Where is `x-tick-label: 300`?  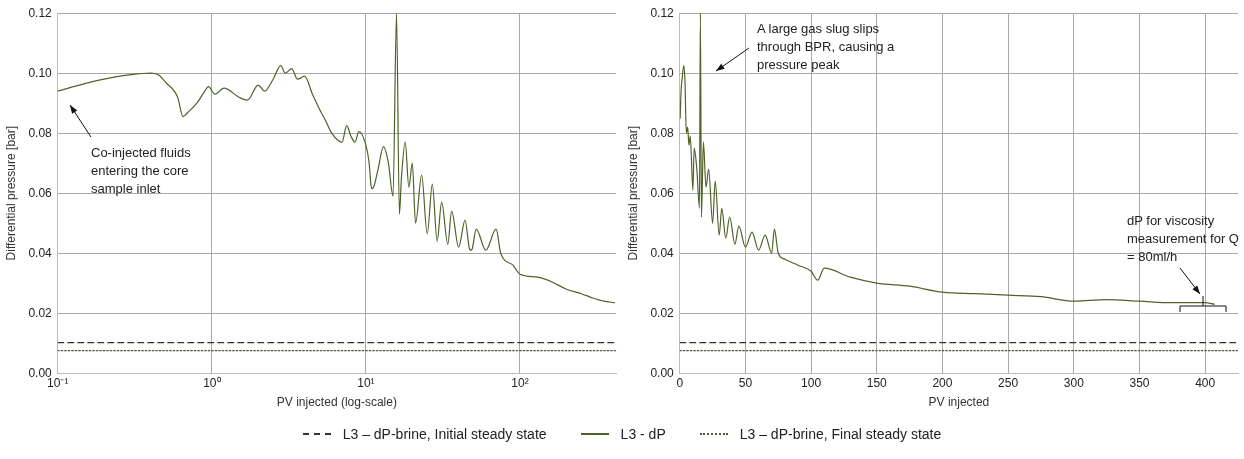 x-tick-label: 300 is located at coordinates (1074, 382).